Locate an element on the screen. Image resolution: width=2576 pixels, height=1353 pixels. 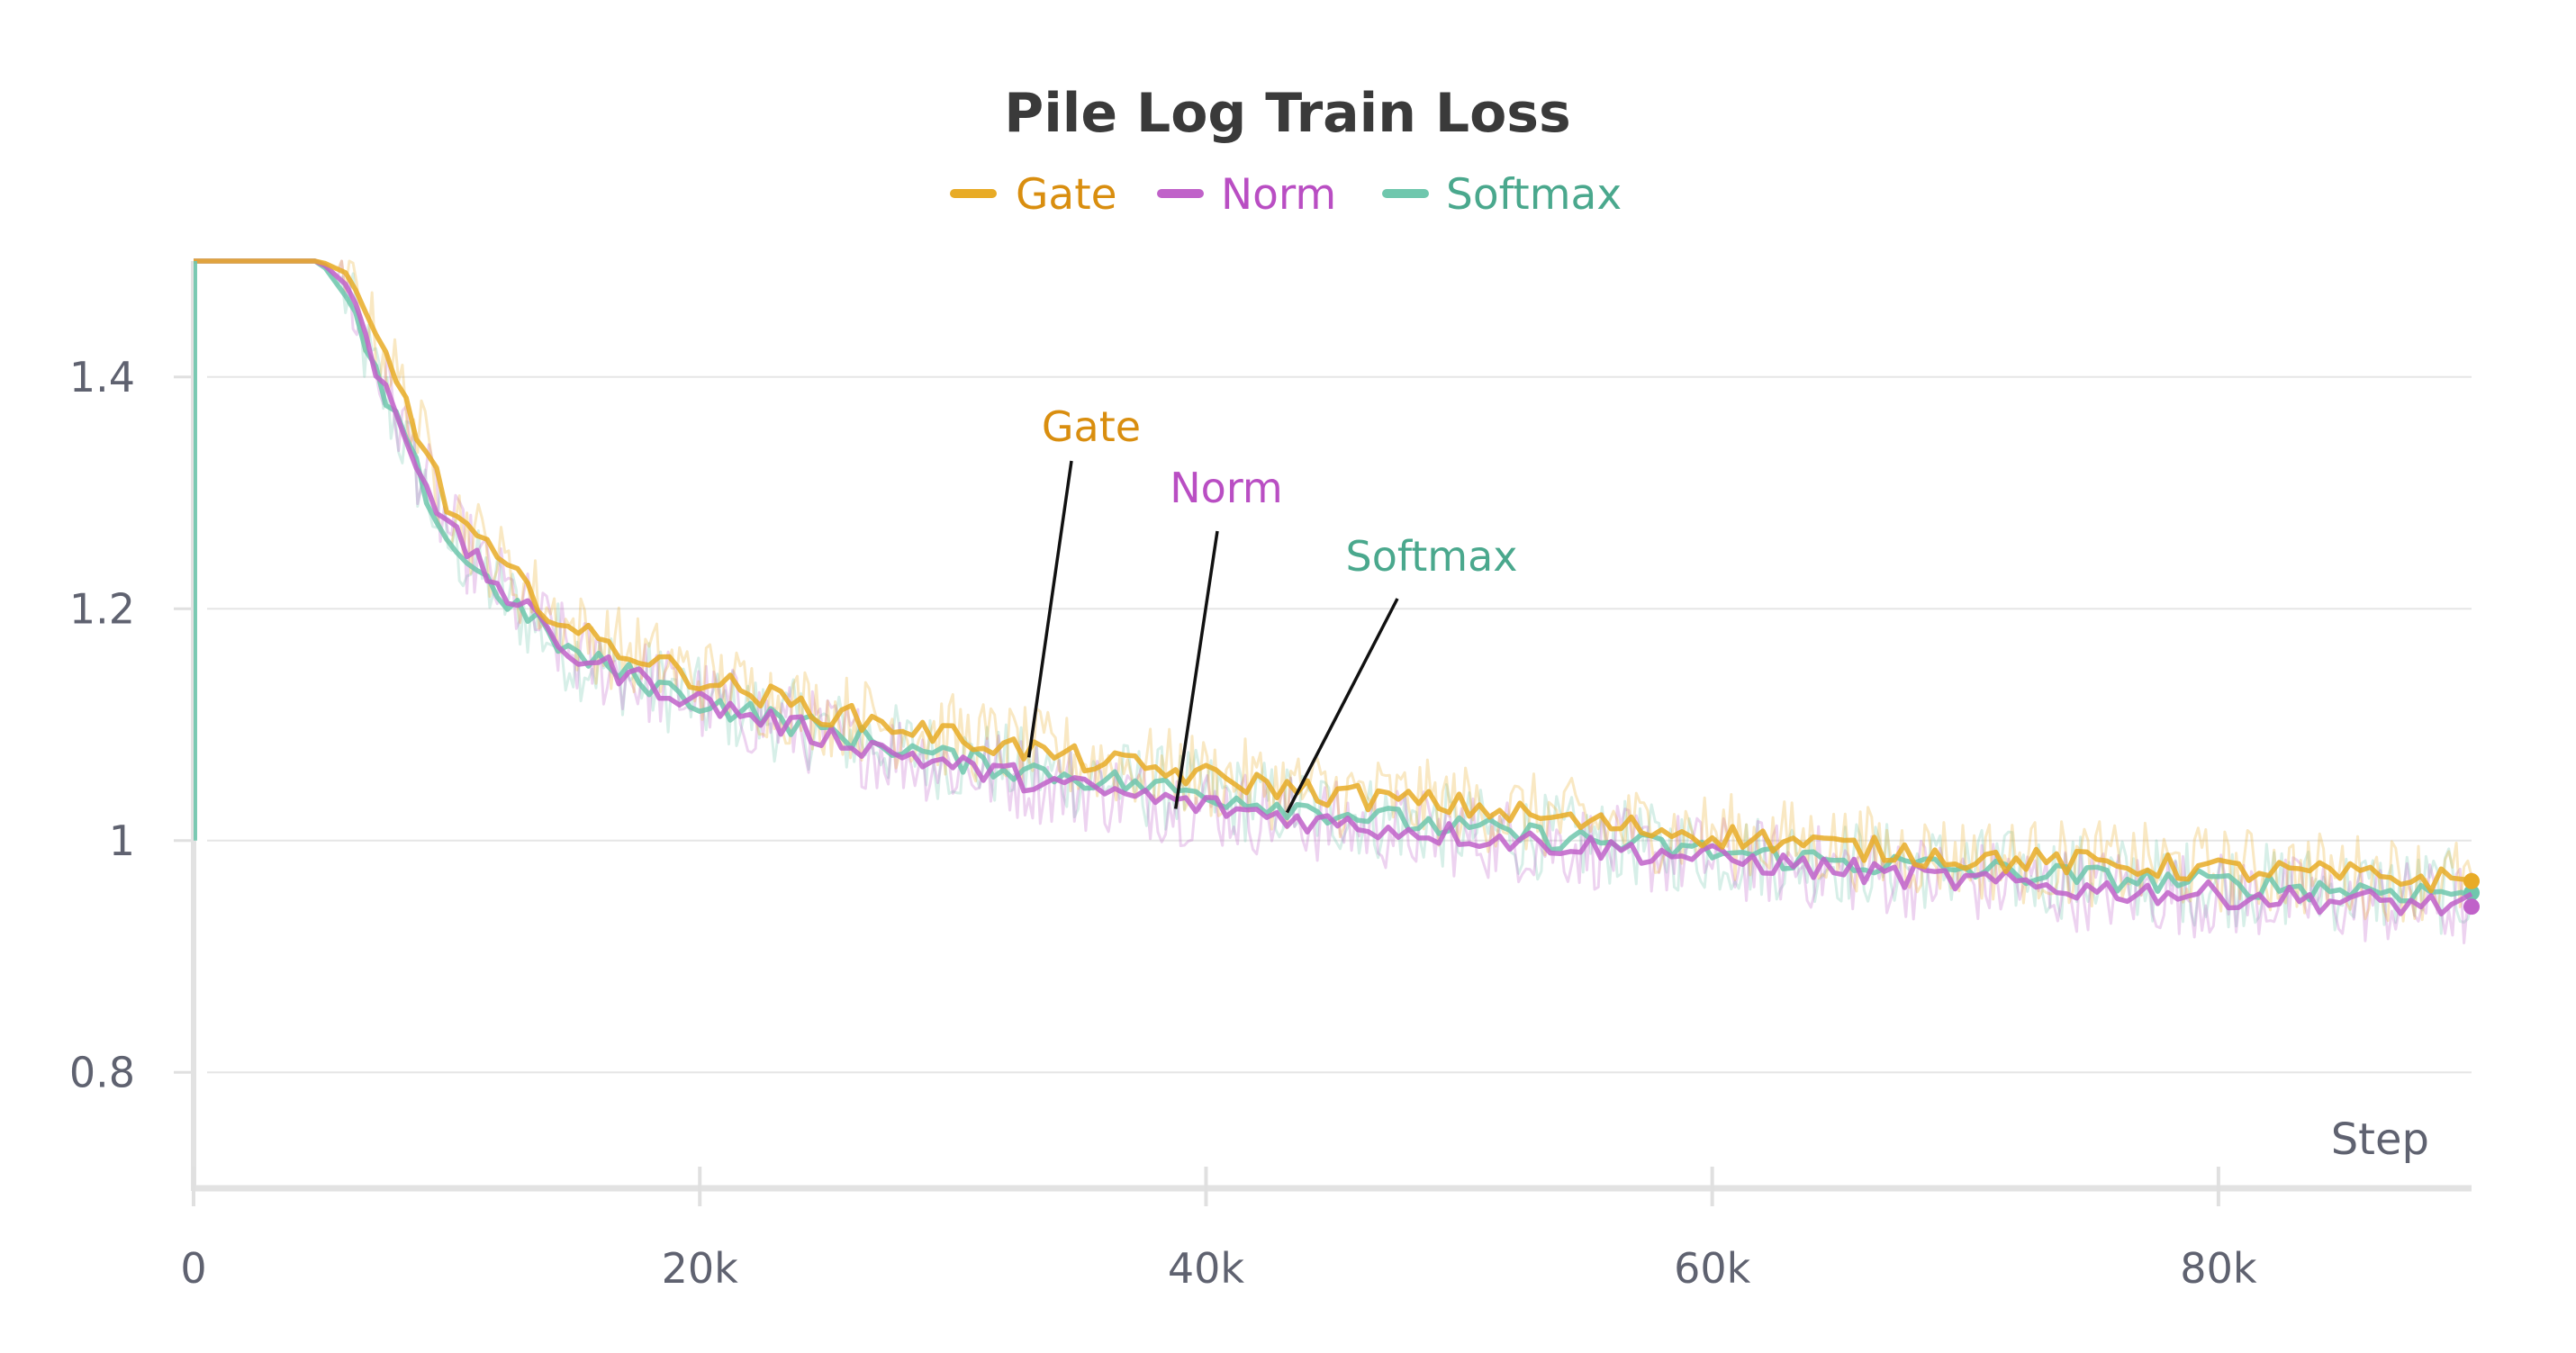
legend-item-gate: Gate is located at coordinates (1033, 195).